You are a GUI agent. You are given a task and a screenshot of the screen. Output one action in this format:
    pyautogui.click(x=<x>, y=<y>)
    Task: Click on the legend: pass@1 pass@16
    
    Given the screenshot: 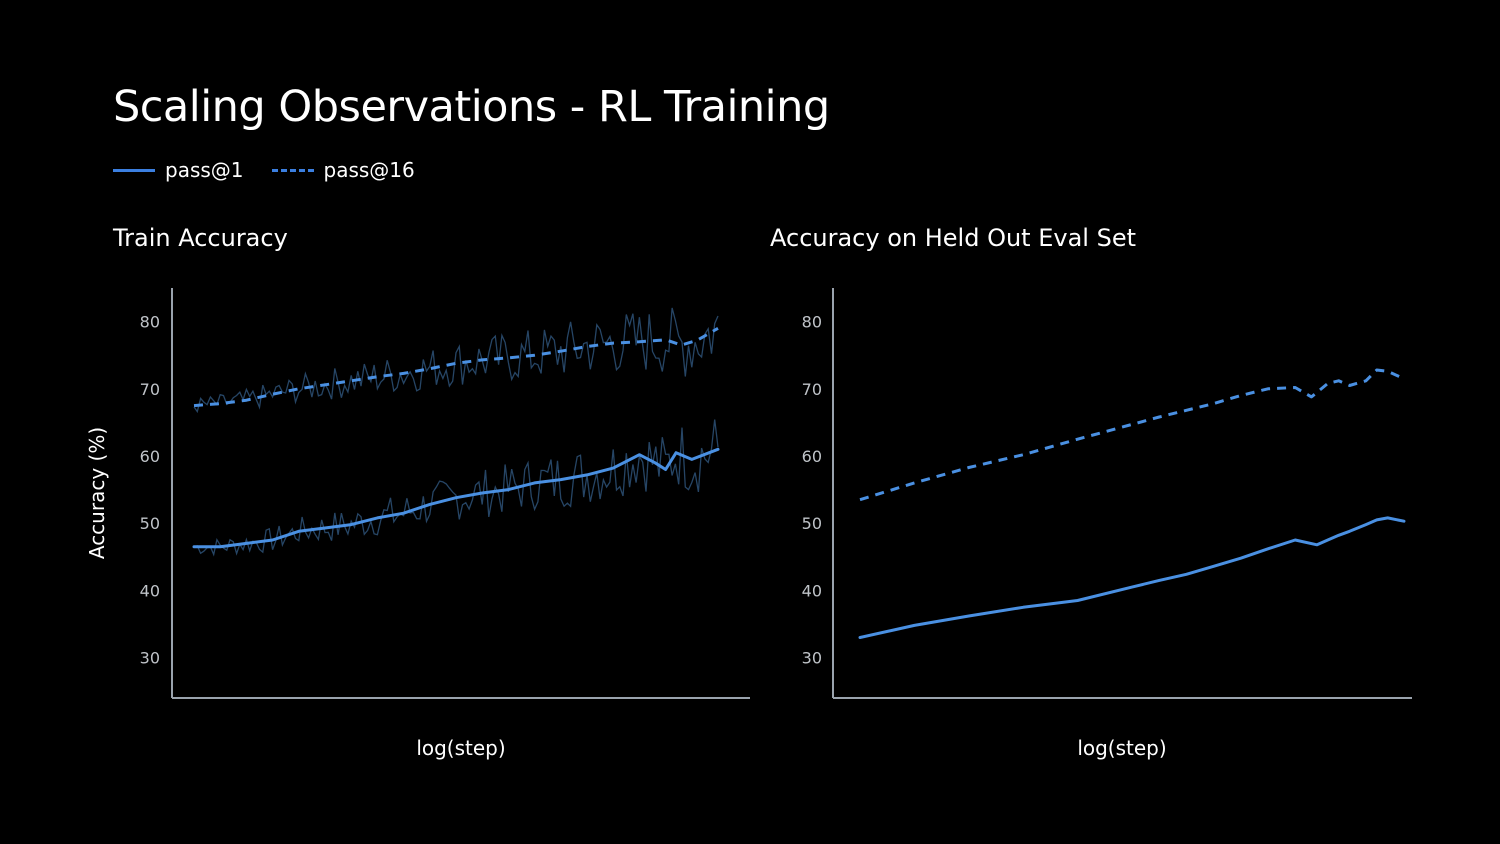 What is the action you would take?
    pyautogui.click(x=278, y=170)
    